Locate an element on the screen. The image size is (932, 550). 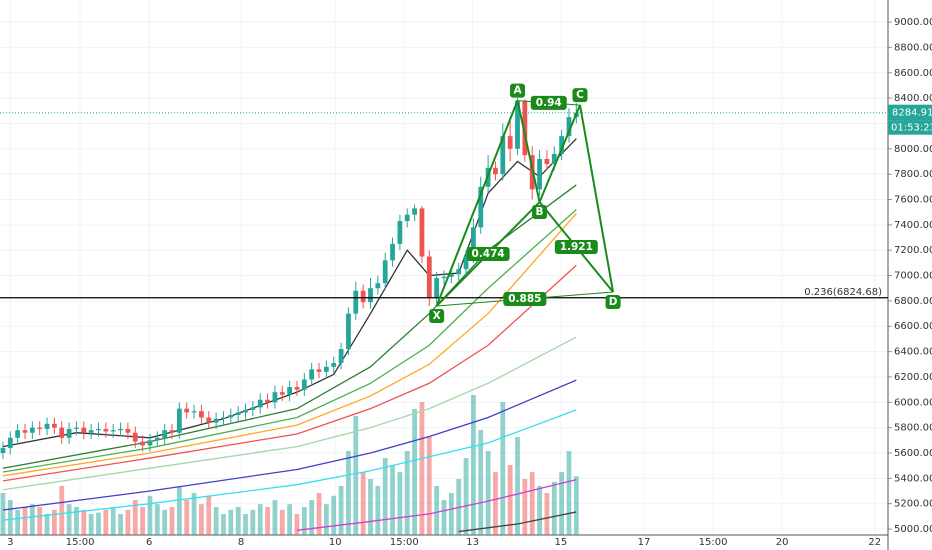
y-tick-label: 9000.00 is located at coordinates (913, 22).